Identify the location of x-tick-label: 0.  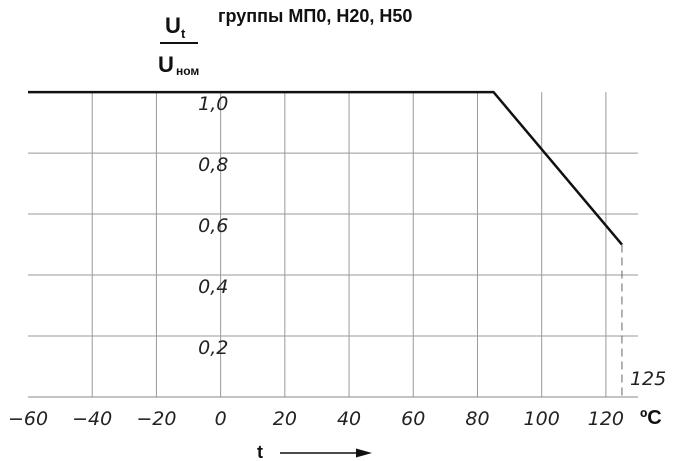
(221, 419).